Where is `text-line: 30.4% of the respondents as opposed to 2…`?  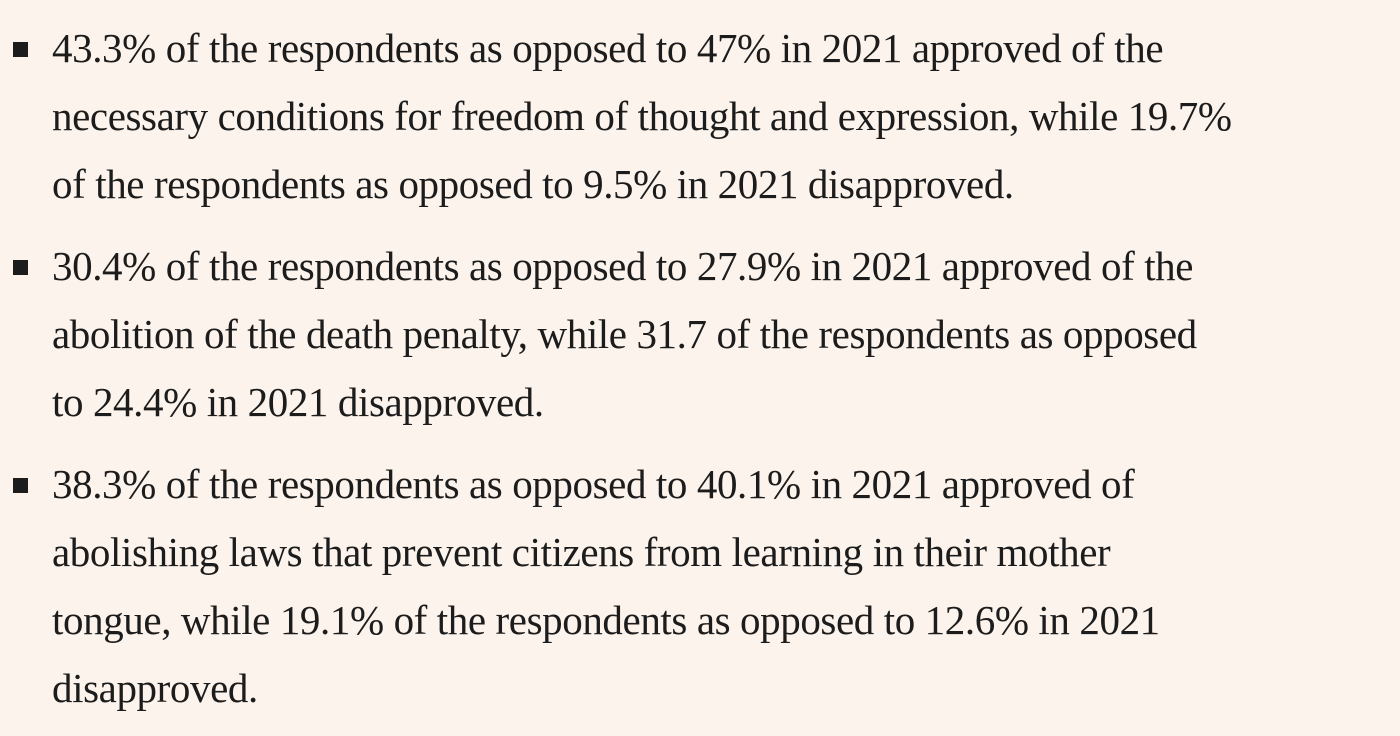
text-line: 30.4% of the respondents as opposed to 2… is located at coordinates (623, 266).